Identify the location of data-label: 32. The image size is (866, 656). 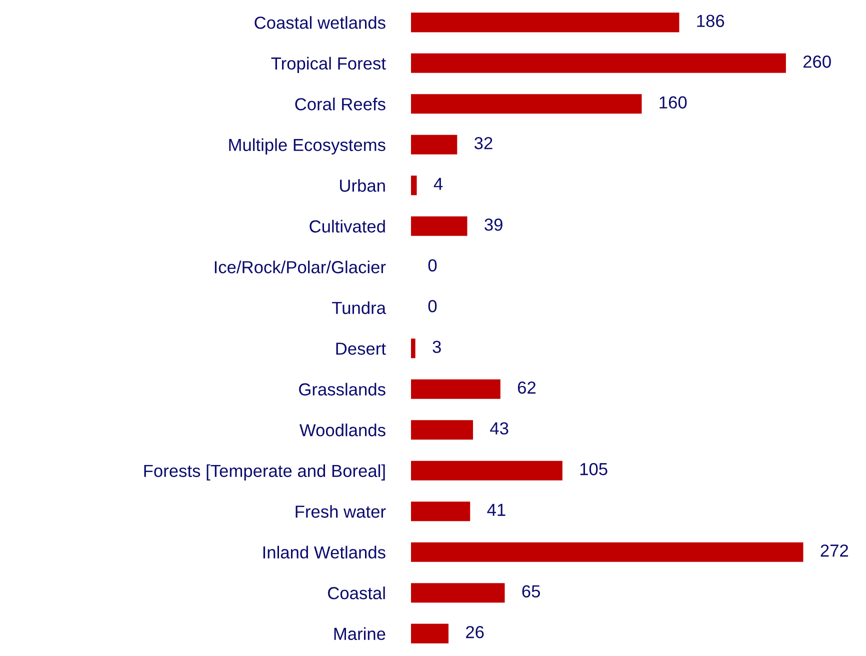
(483, 143).